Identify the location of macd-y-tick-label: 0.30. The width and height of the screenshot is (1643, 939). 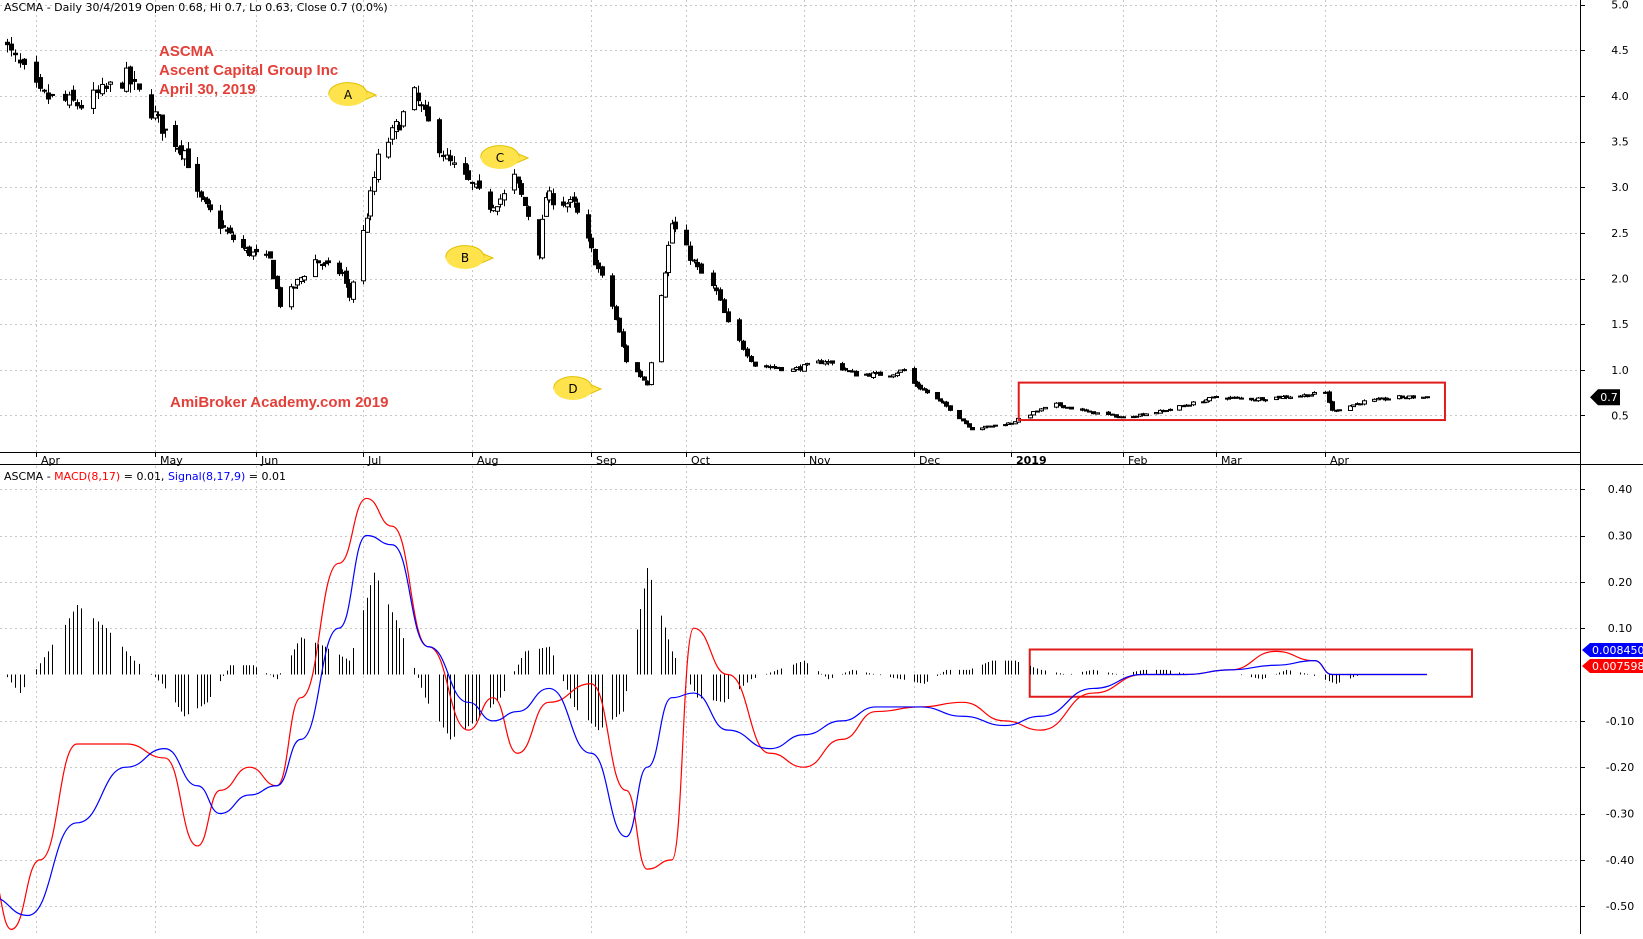
(1620, 536).